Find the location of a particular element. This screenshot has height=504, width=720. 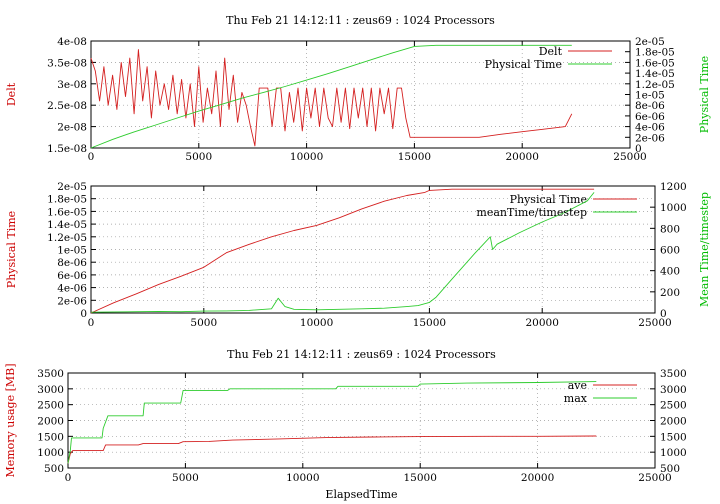

y-tick-label: 1.5e-08 is located at coordinates (67, 149).